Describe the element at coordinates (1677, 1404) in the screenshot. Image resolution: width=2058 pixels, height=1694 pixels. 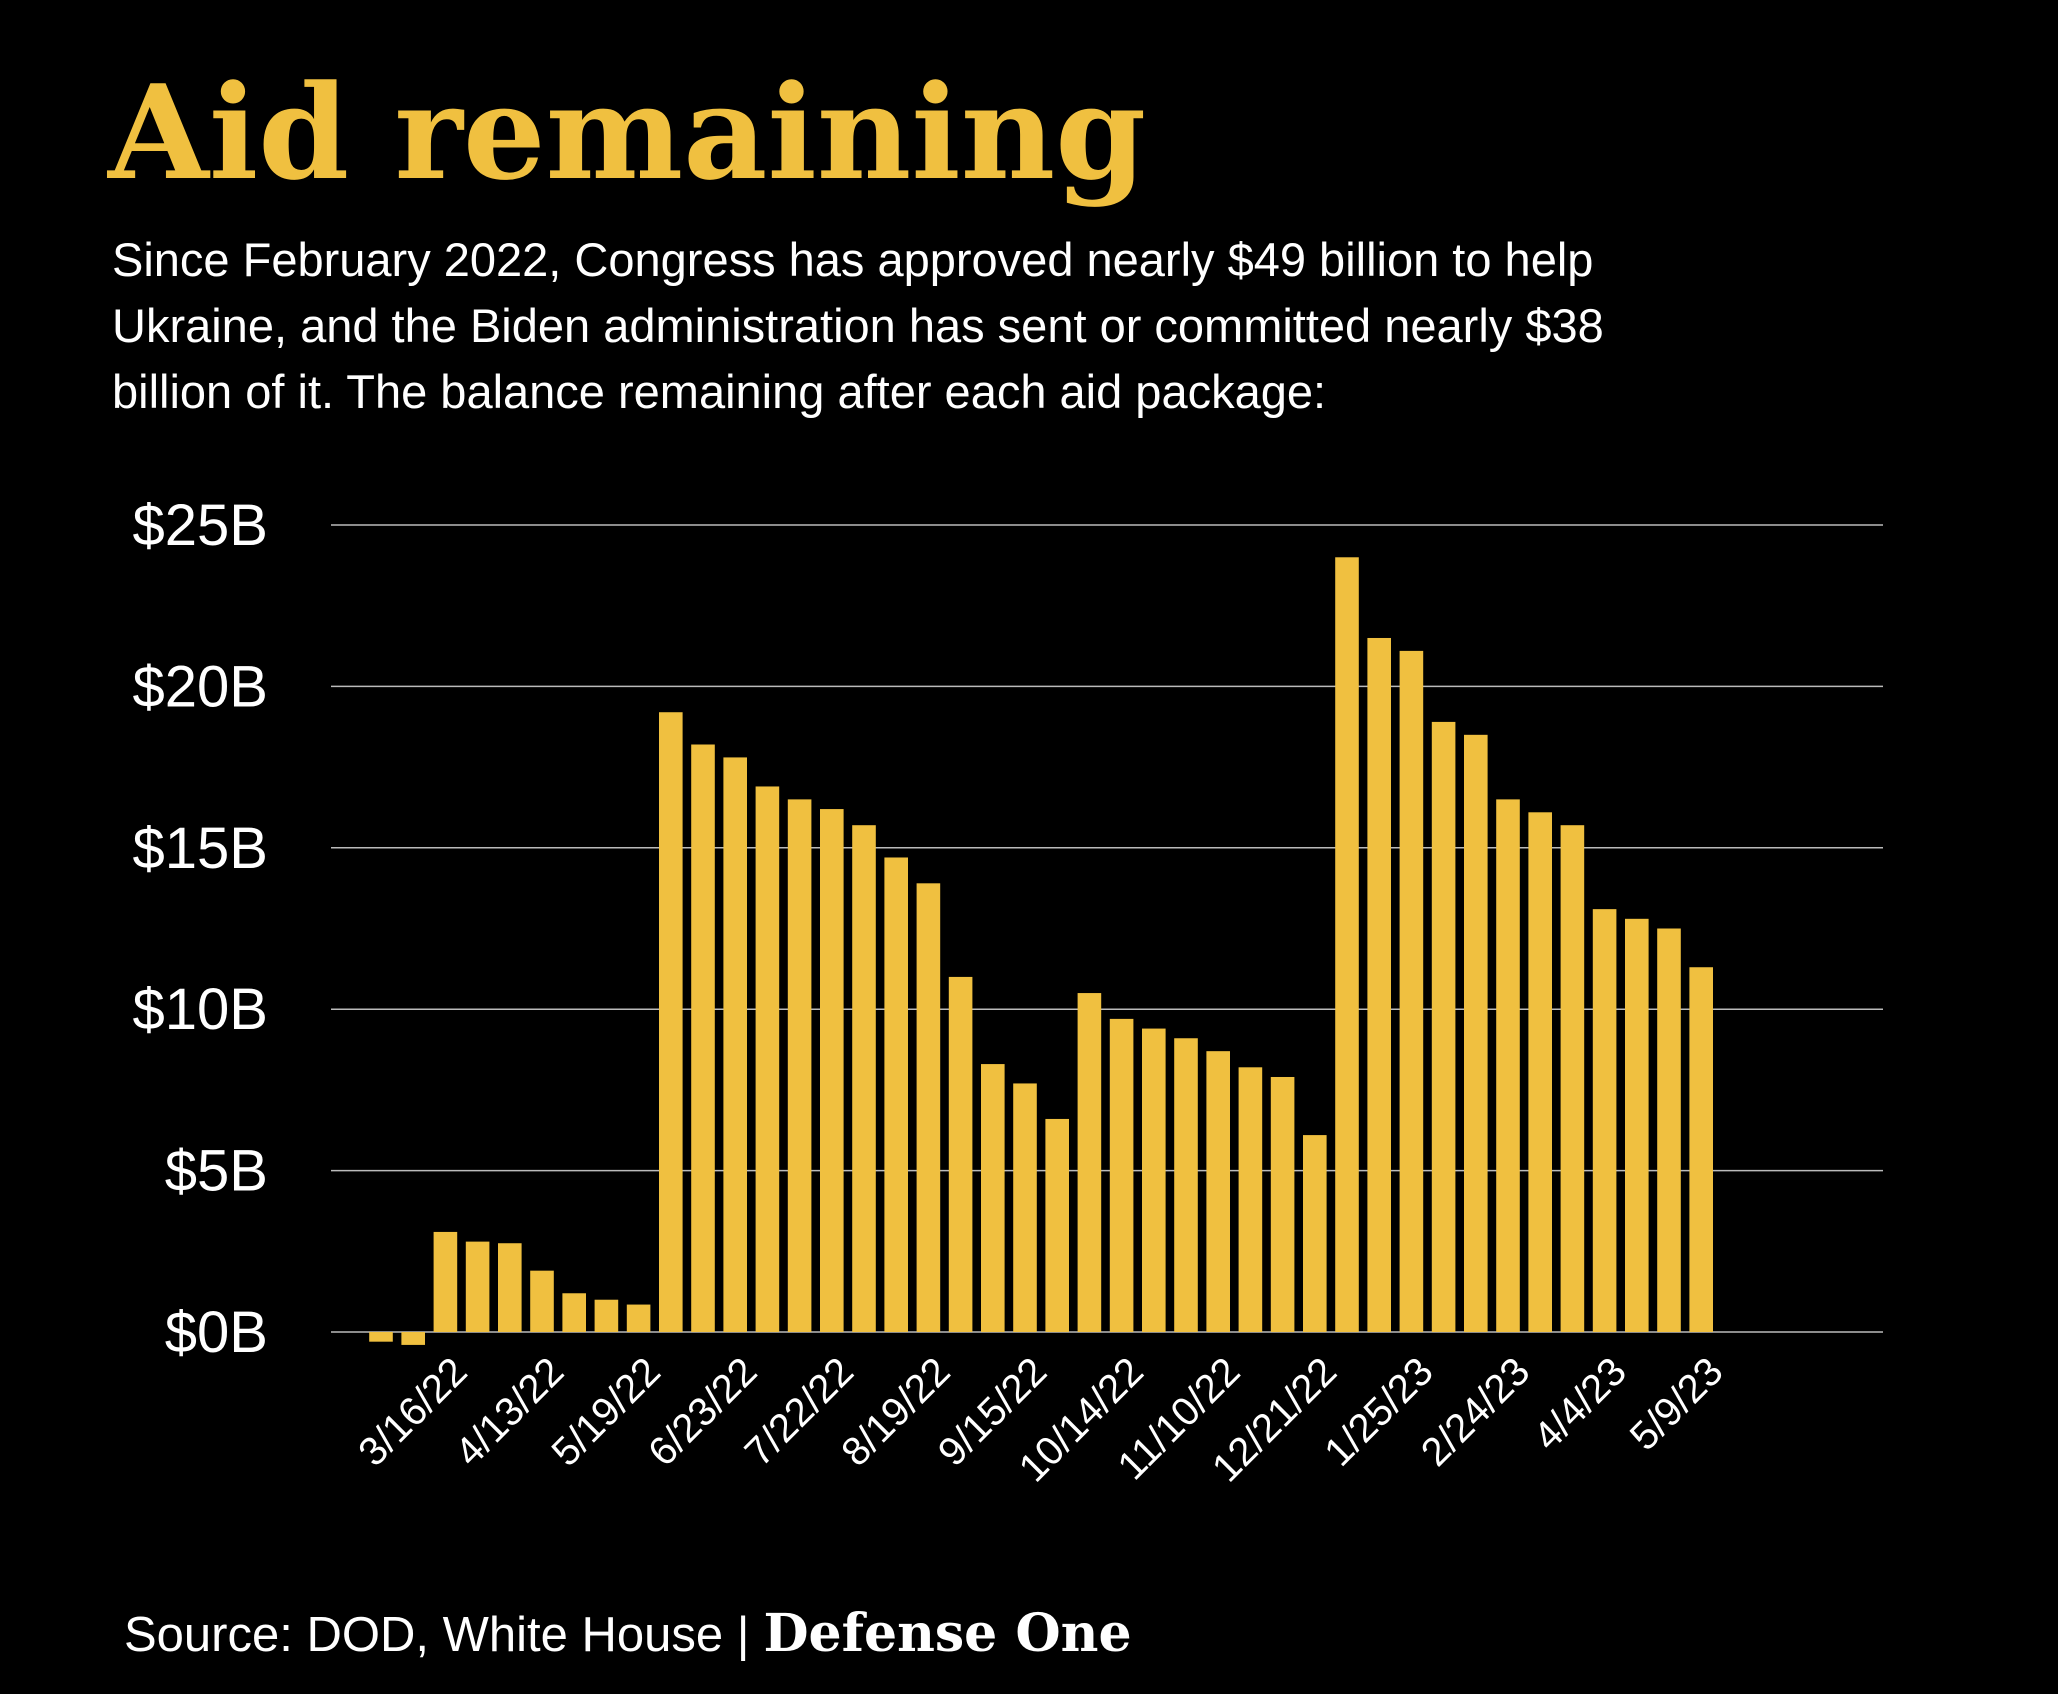
I see `x-tick-label: 5/9/23` at that location.